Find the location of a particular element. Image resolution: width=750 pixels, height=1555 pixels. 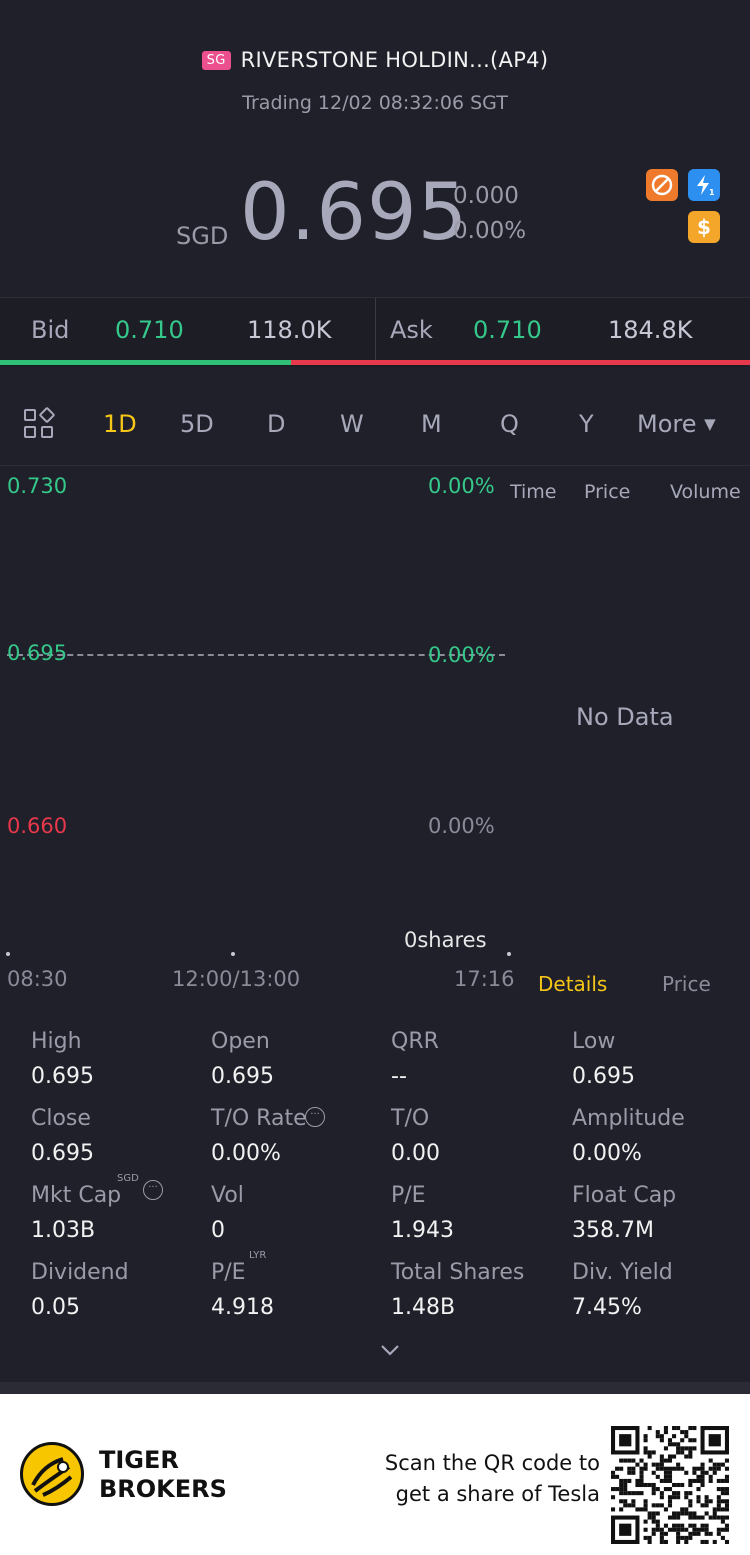

ticks-header-time: Time is located at coordinates (533, 492).